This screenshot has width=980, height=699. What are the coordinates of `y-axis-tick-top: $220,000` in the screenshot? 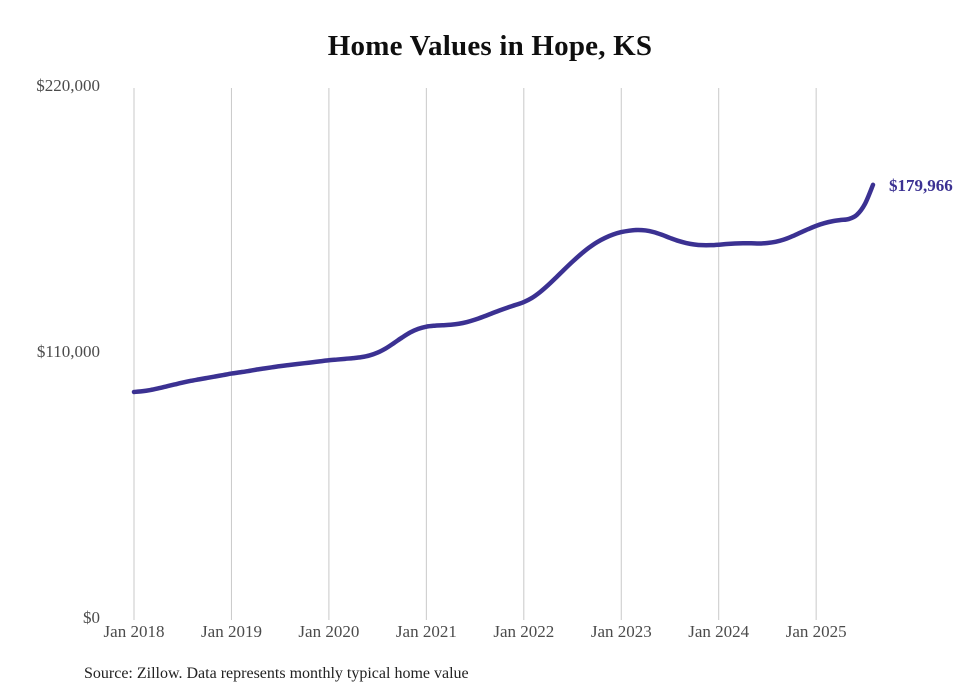 It's located at (68, 85).